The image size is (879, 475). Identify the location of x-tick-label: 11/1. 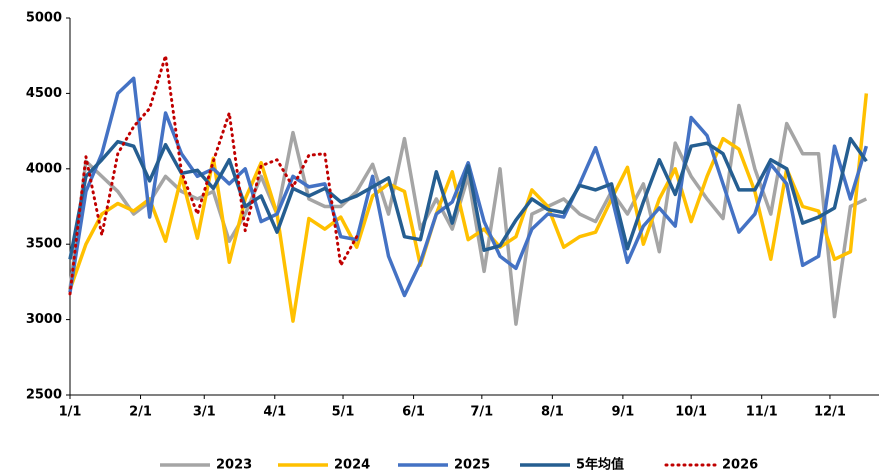
(762, 412).